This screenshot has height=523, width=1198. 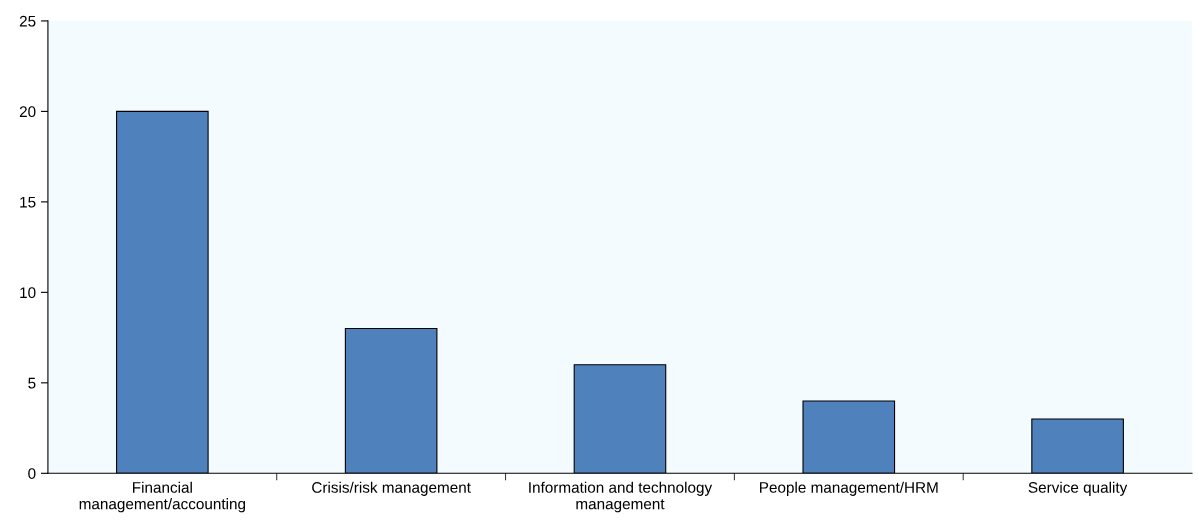 What do you see at coordinates (28, 293) in the screenshot?
I see `y-tick-label: 10` at bounding box center [28, 293].